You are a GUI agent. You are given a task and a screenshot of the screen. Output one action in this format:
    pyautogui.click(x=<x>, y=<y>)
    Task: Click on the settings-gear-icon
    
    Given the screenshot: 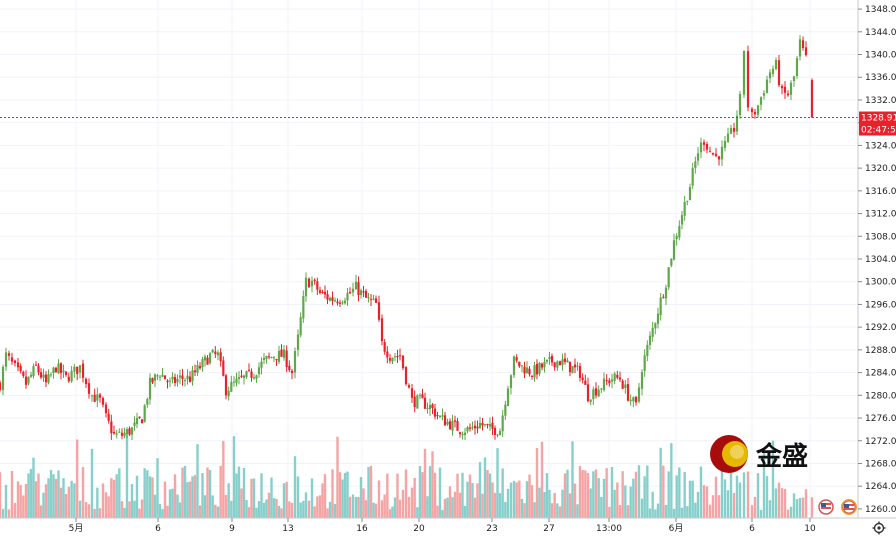 What is the action you would take?
    pyautogui.click(x=879, y=528)
    